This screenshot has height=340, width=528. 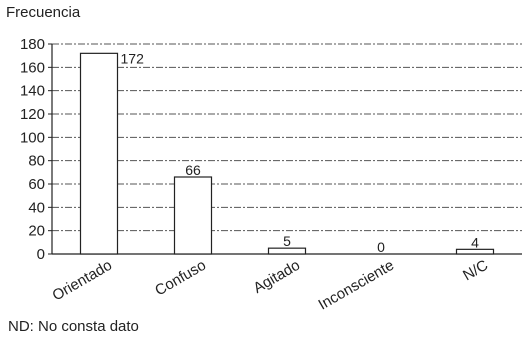 I want to click on y-axis-title: Frecuencia, so click(x=43, y=12).